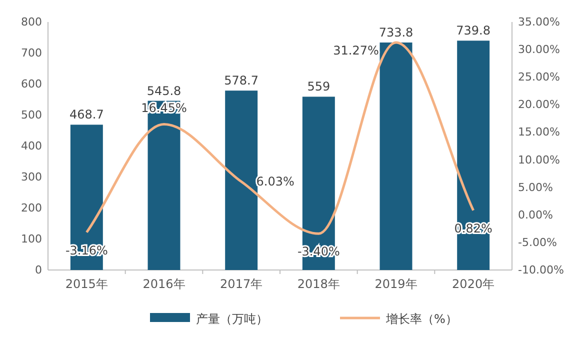 Image resolution: width=568 pixels, height=339 pixels. I want to click on y-tick-label: 200, so click(31, 208).